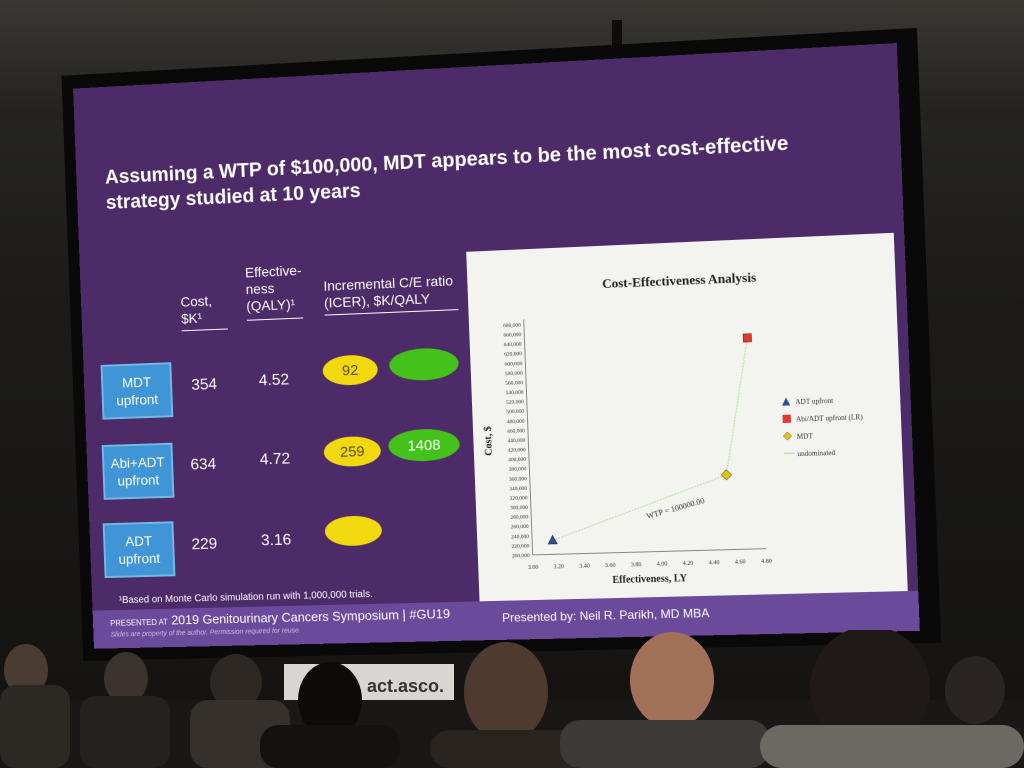 This screenshot has width=1024, height=768. Describe the element at coordinates (786, 419) in the screenshot. I see `legend-marker-square` at that location.